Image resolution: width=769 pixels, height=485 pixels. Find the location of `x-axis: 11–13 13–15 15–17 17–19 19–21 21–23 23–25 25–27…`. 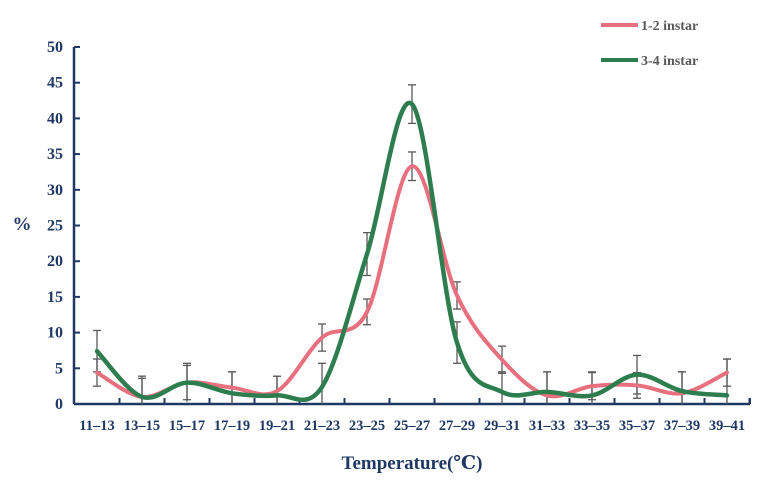

x-axis: 11–13 13–15 15–17 17–19 19–21 21–23 23–25 25–27… is located at coordinates (412, 416).